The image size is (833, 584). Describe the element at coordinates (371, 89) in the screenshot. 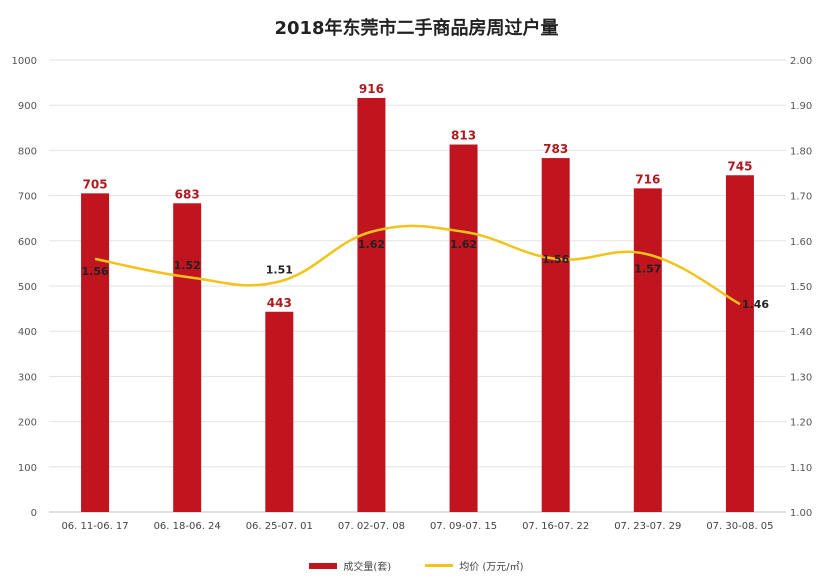

I see `bar-value-label: 916` at that location.